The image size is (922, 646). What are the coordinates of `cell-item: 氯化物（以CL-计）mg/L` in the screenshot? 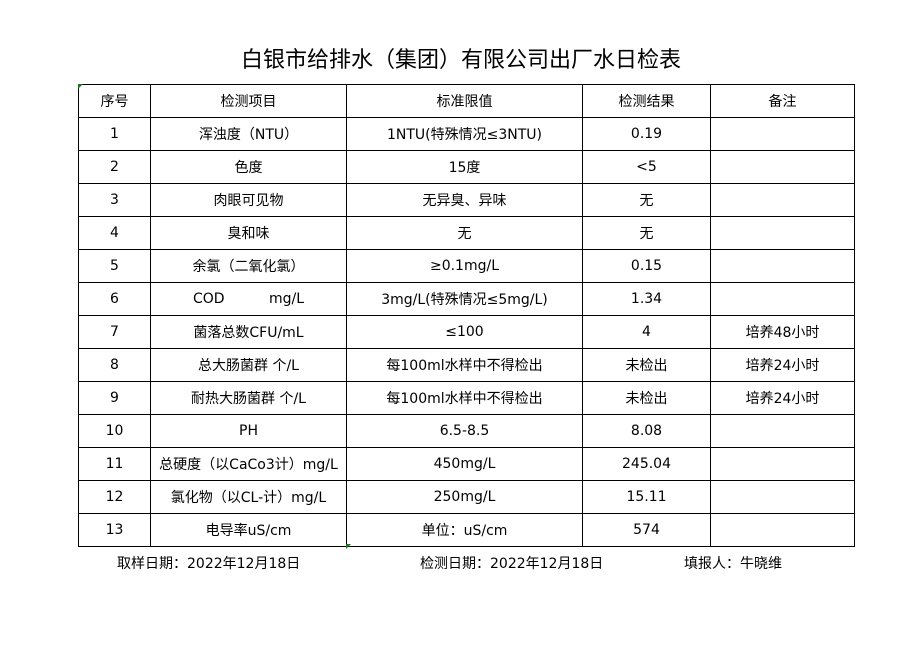 It's located at (248, 497).